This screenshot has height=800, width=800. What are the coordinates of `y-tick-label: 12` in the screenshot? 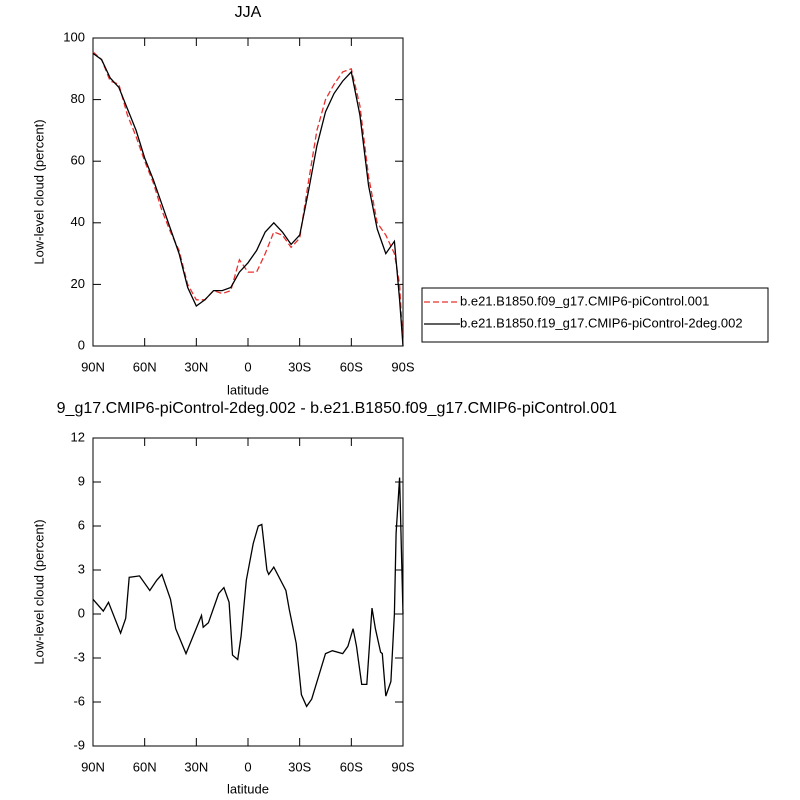 It's located at (78, 436).